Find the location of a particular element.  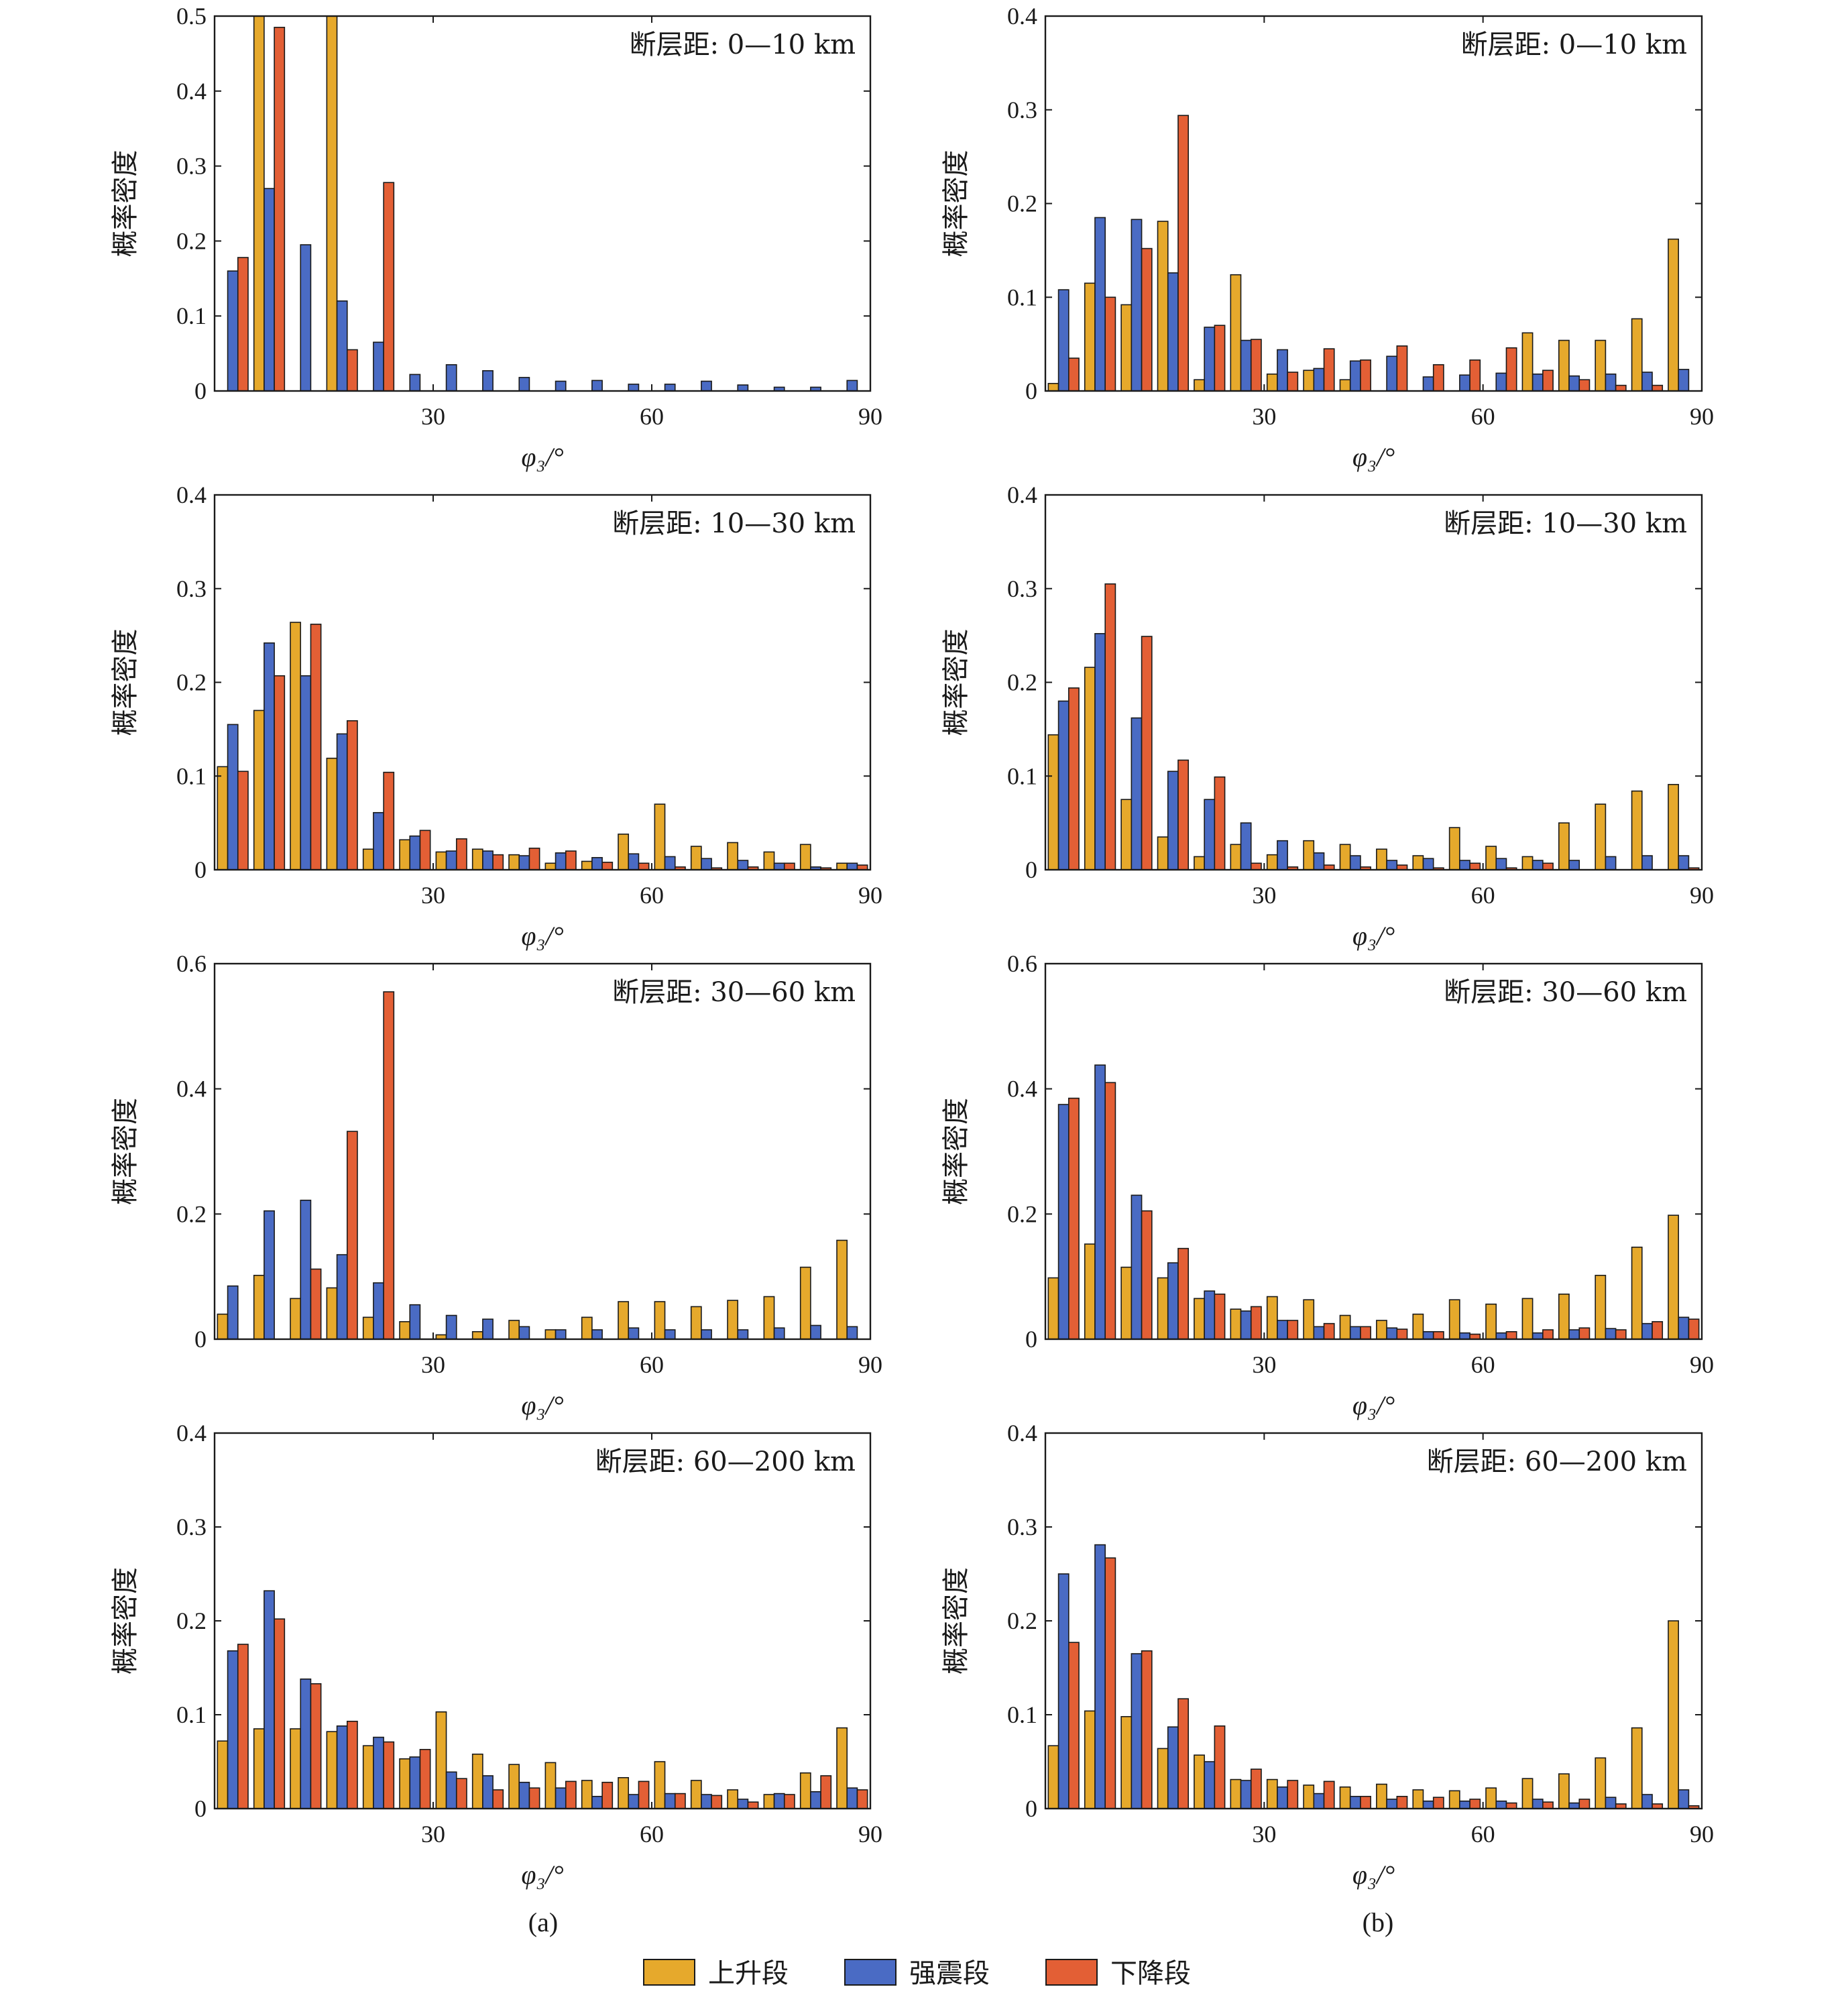

legend-label: 下降段 is located at coordinates (1150, 1974).